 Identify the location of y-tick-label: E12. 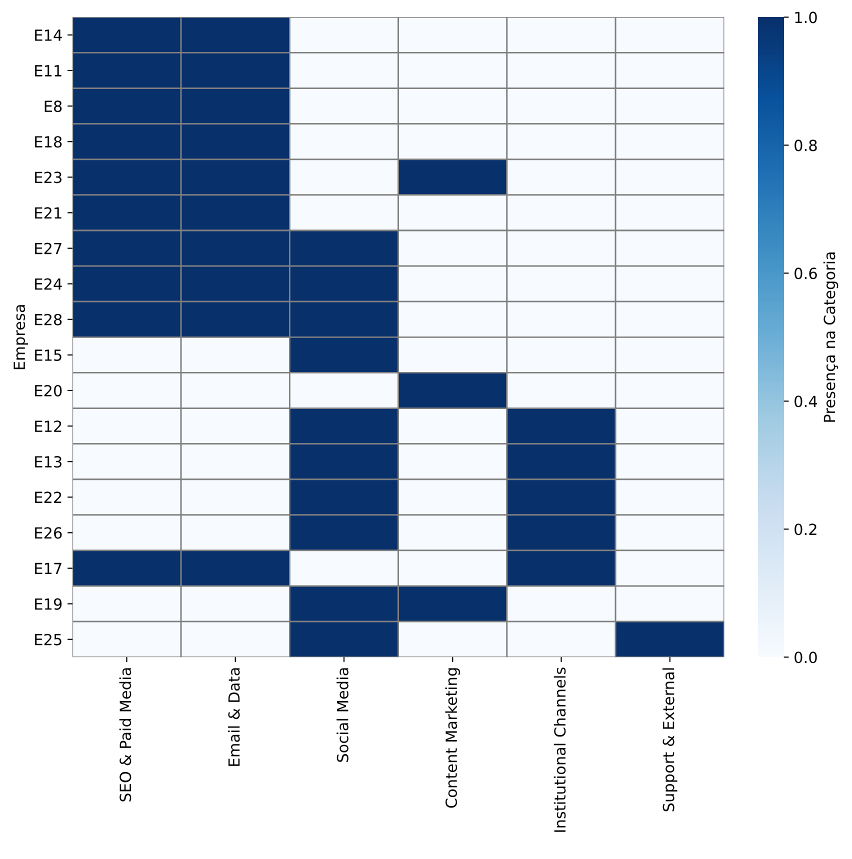
(48, 426).